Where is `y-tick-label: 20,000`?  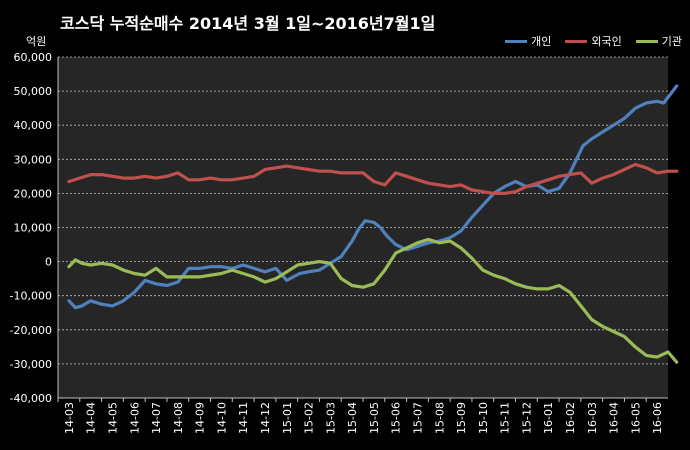 y-tick-label: 20,000 is located at coordinates (33, 193).